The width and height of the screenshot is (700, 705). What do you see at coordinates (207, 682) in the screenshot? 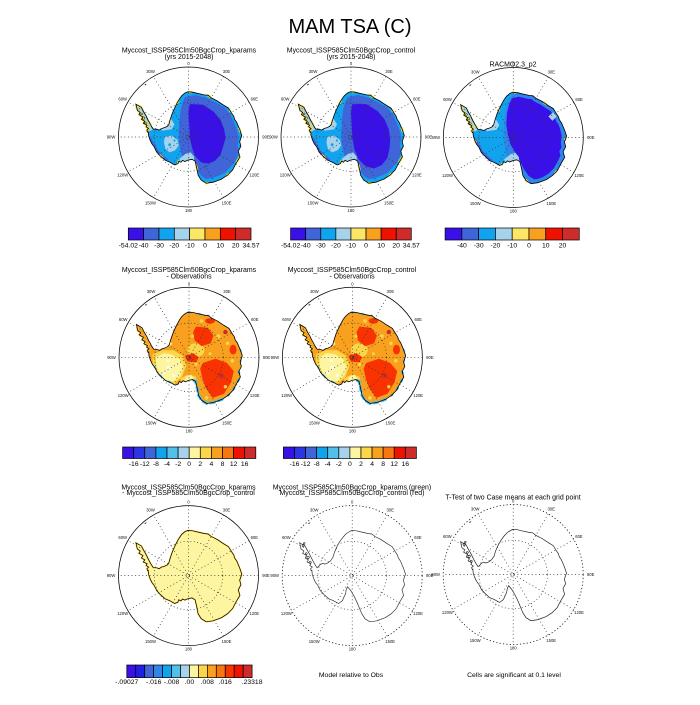
I see `svg-text: .008` at bounding box center [207, 682].